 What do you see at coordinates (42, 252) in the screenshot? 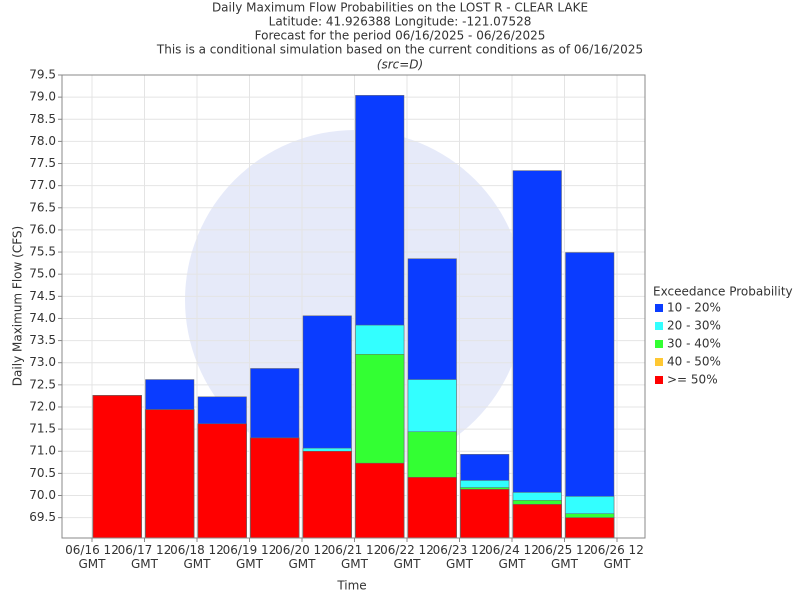
I see `y-tick-label: 75.5` at bounding box center [42, 252].